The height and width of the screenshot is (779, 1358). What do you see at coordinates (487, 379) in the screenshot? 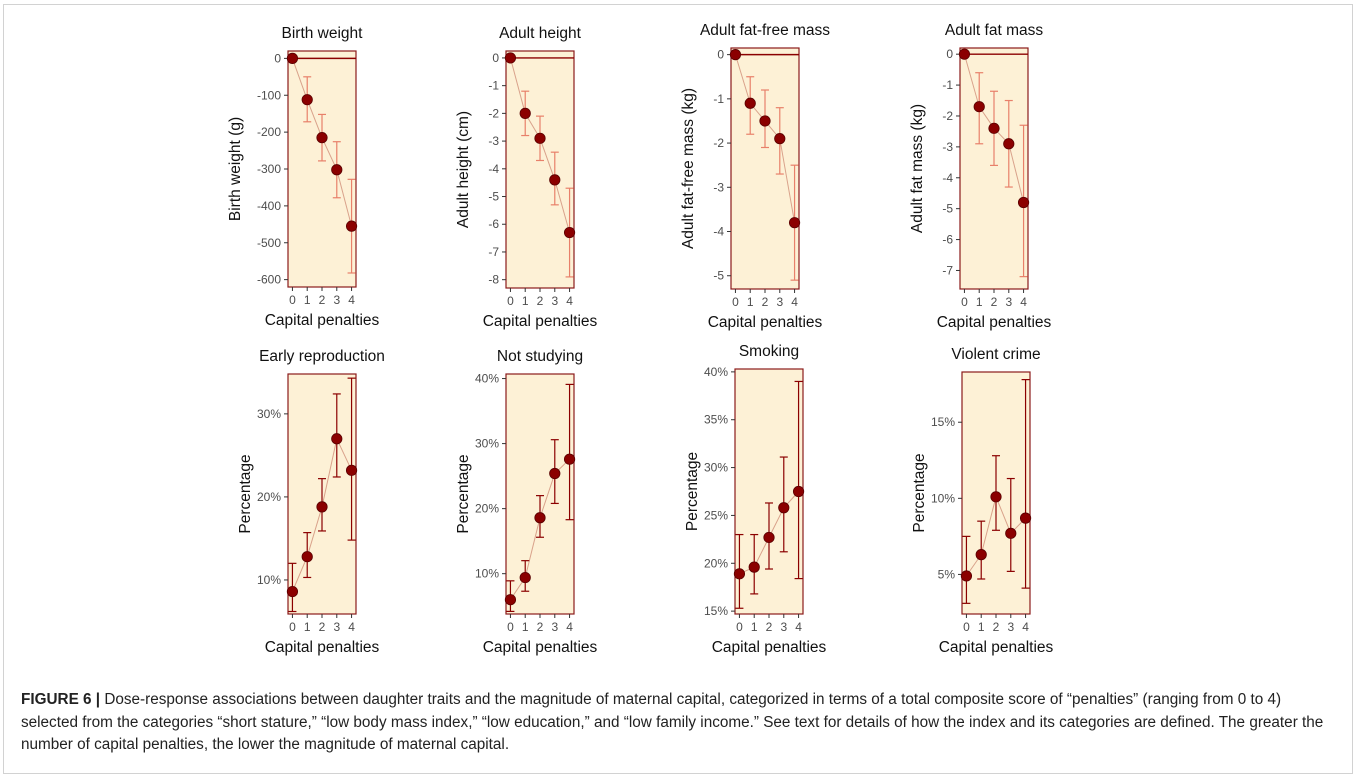
I see `y-tick-label: 40%` at bounding box center [487, 379].